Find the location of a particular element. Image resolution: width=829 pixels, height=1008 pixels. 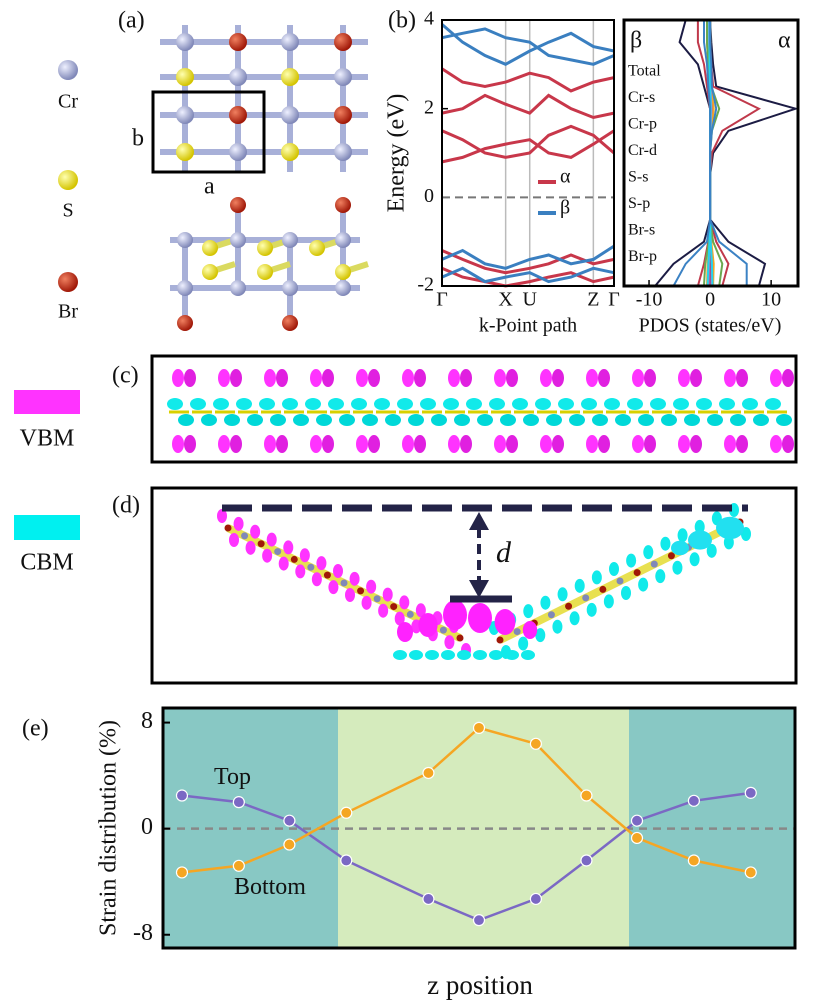

spin-label: α is located at coordinates (784, 41).